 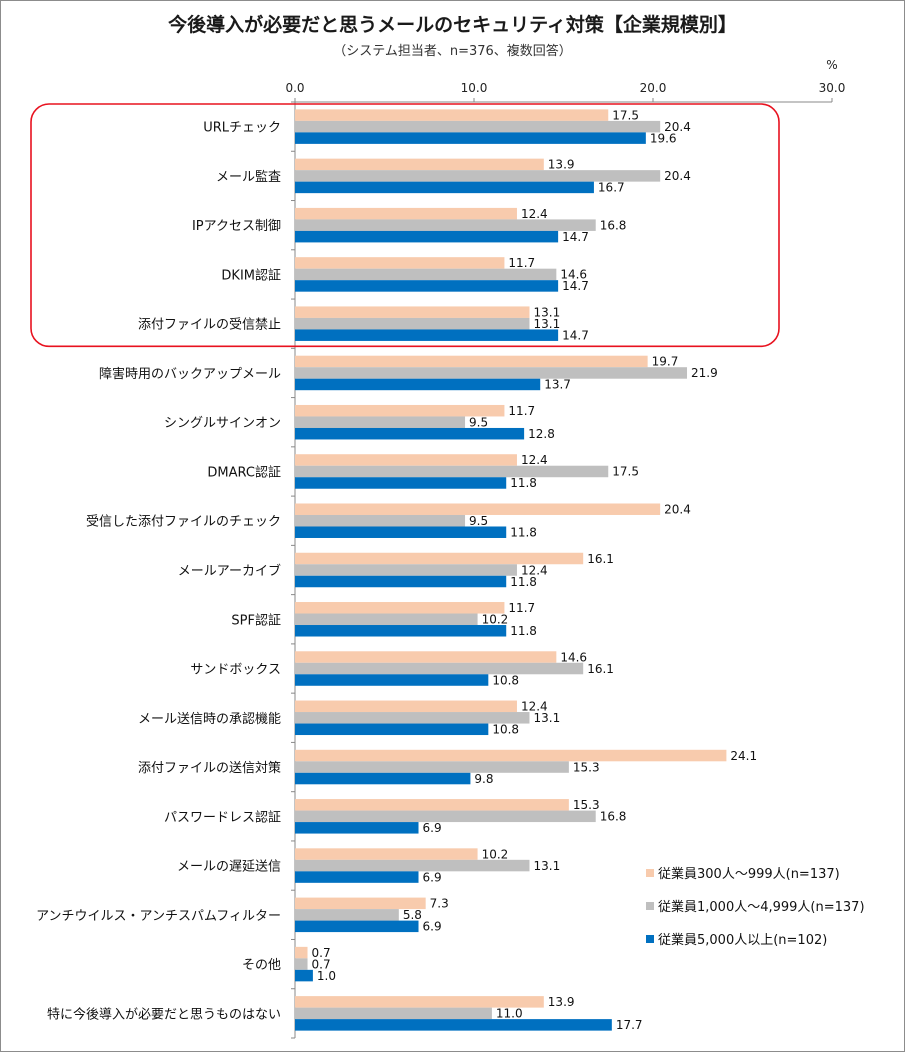 I want to click on data-label: 21.9, so click(x=704, y=373).